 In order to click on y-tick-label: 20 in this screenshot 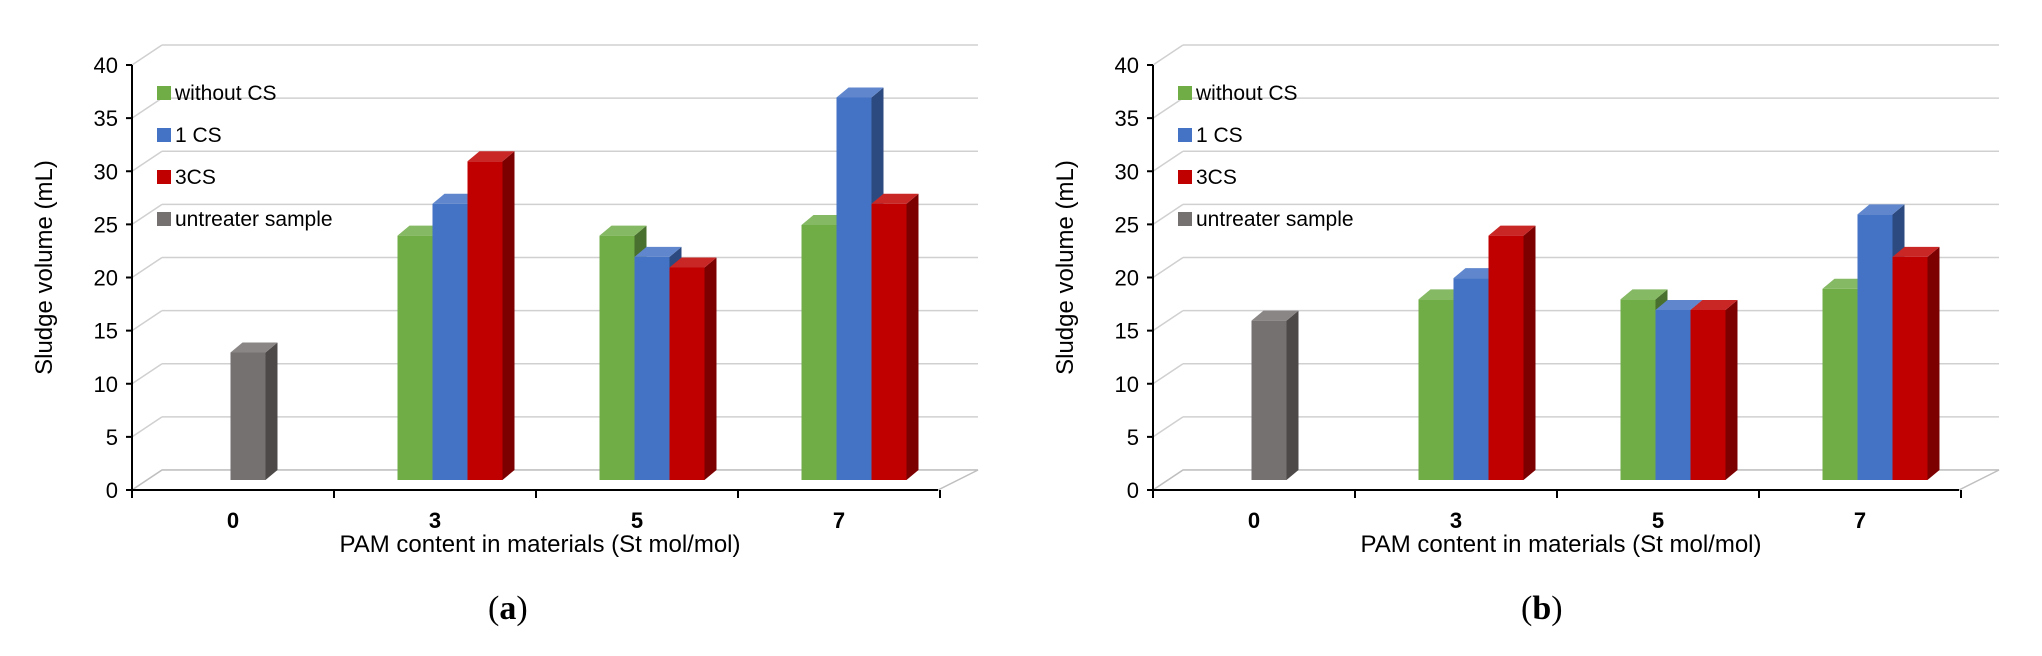, I will do `click(106, 278)`.